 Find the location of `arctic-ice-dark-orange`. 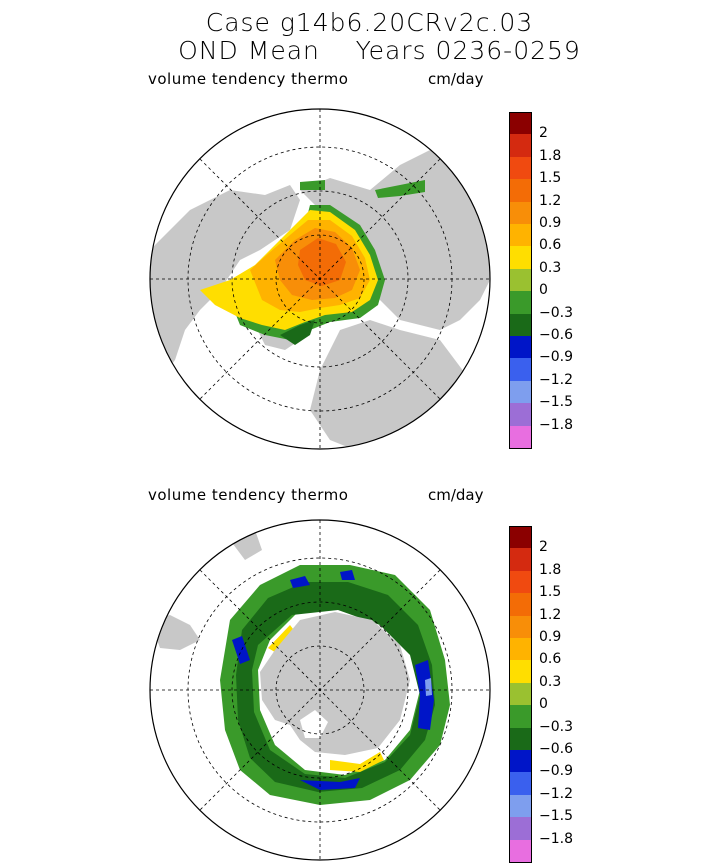

arctic-ice-dark-orange is located at coordinates (322, 262).